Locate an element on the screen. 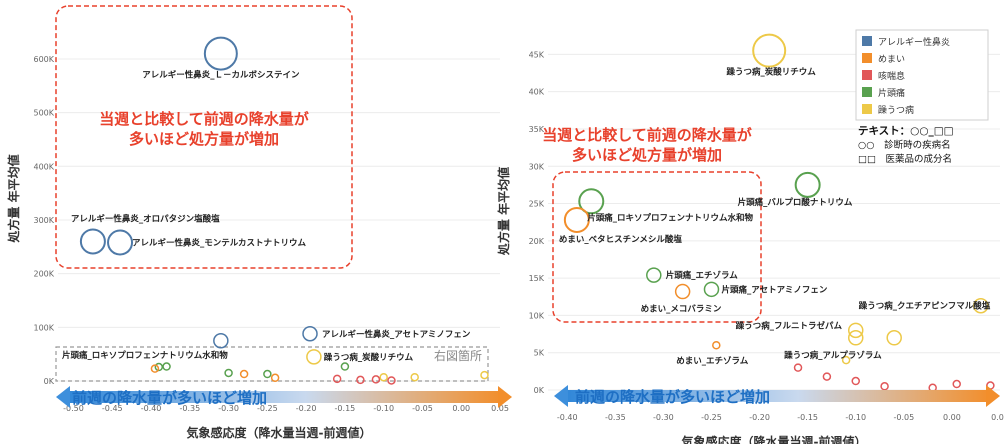  y-tick-label: 30K is located at coordinates (537, 166).